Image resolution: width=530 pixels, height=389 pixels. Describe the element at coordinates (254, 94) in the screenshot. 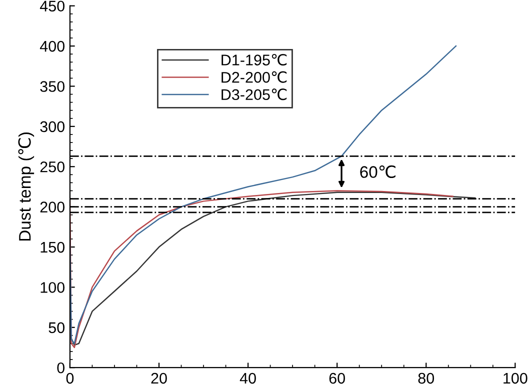

I see `legend-label: D3-205℃` at that location.